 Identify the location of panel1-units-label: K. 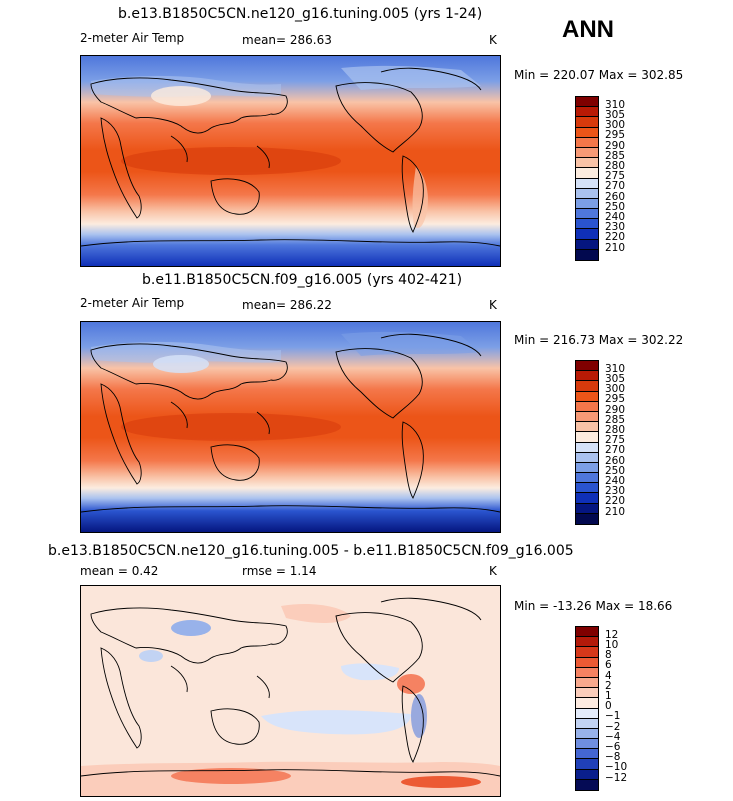
(493, 40).